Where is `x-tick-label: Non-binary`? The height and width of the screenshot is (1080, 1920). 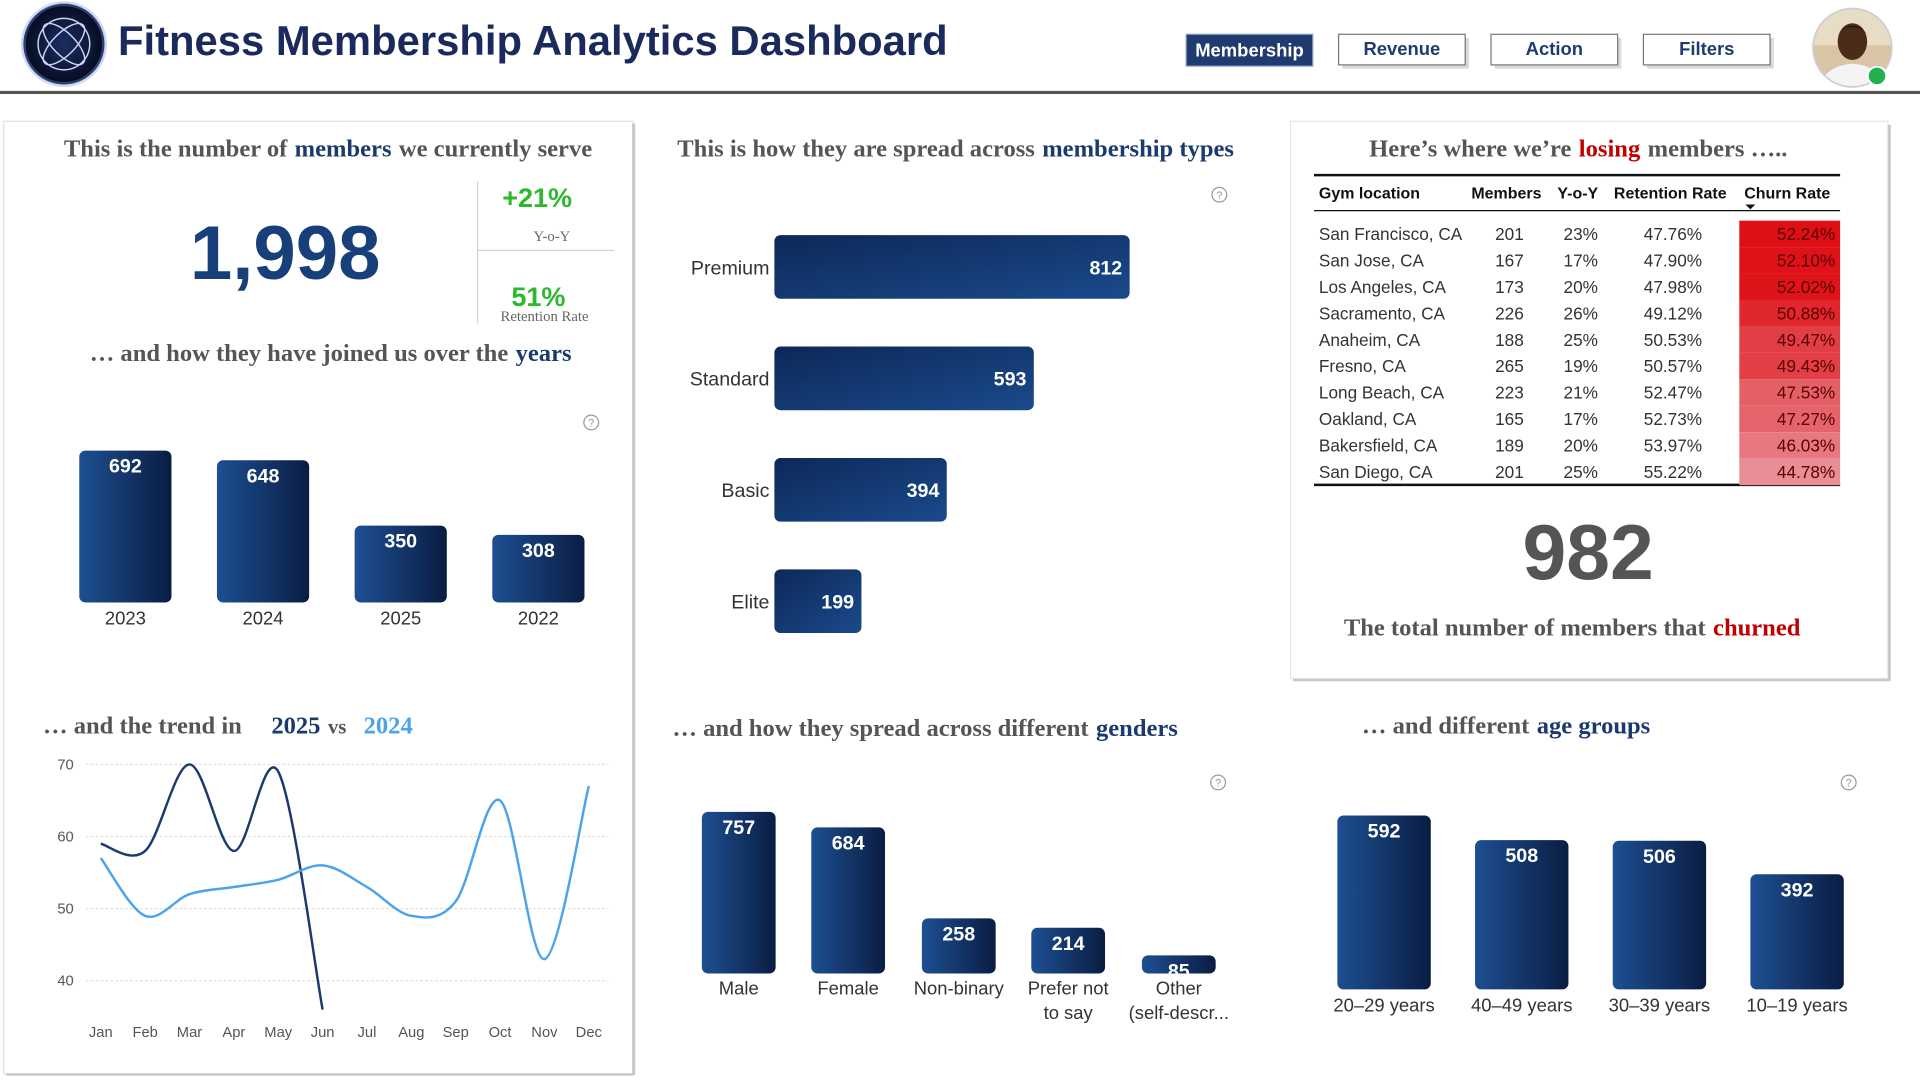
x-tick-label: Non-binary is located at coordinates (959, 987).